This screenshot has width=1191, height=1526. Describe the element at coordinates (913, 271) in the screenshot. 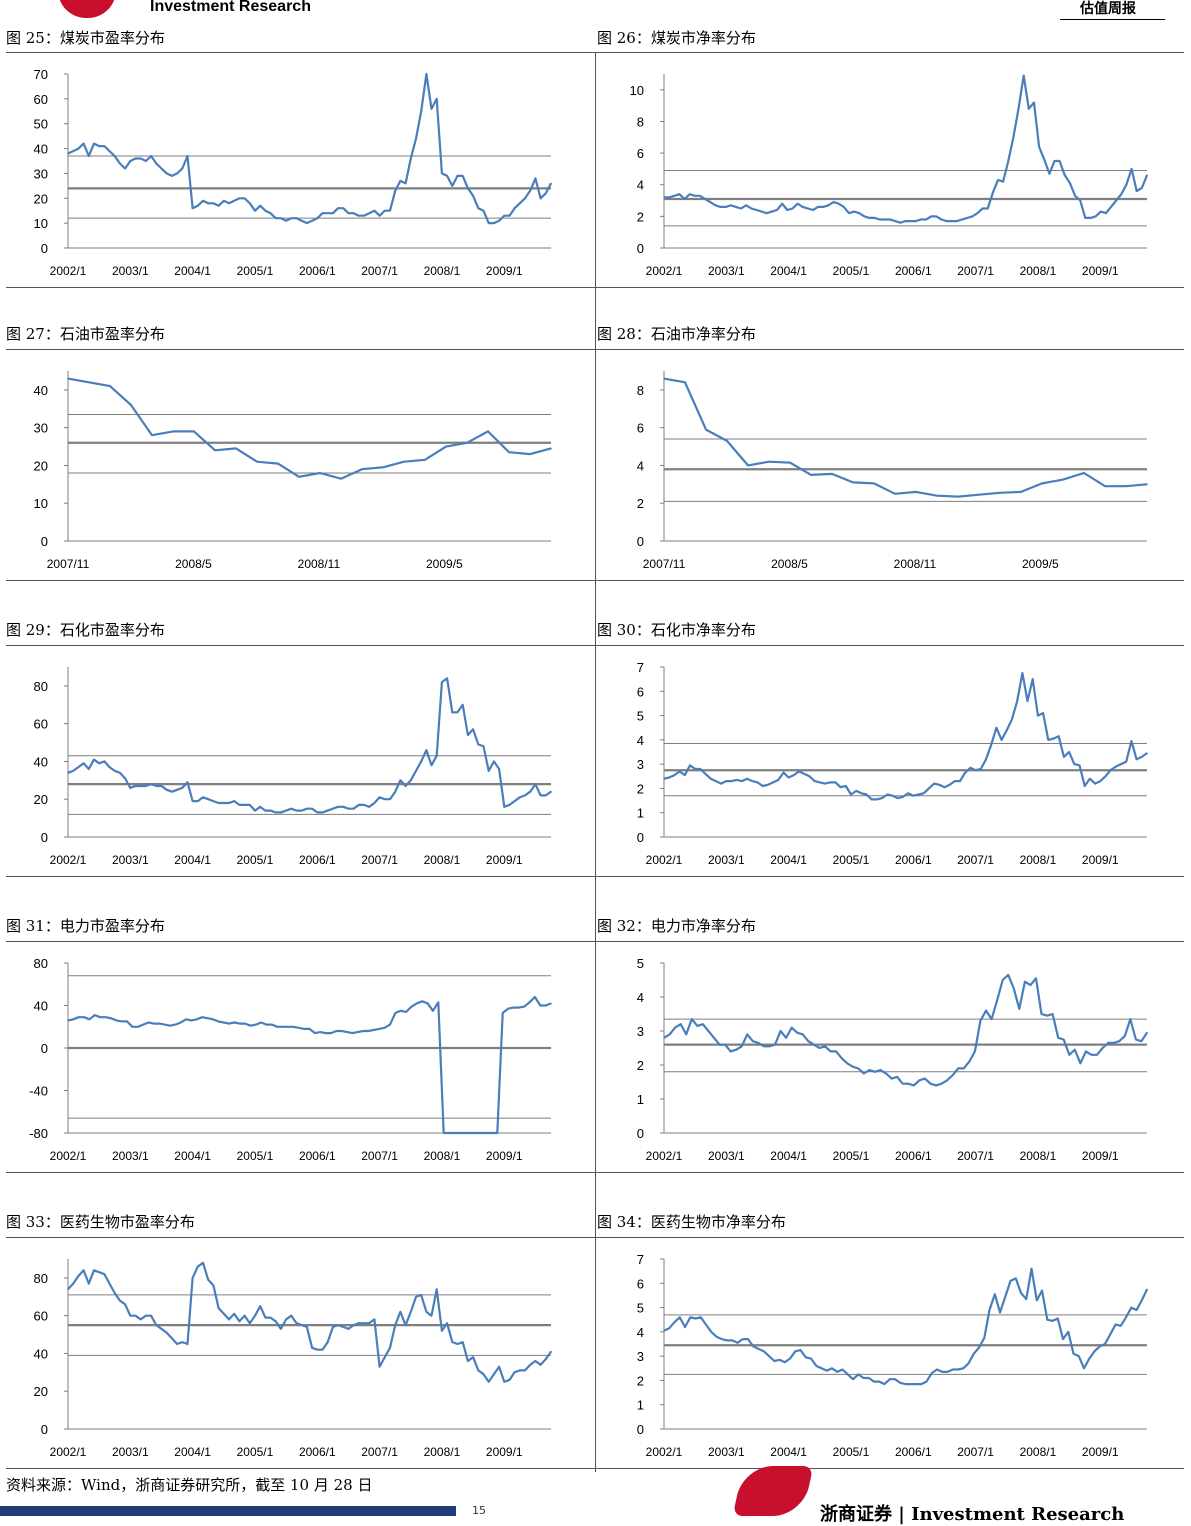

I see `x-tick-label: 2006/1` at that location.